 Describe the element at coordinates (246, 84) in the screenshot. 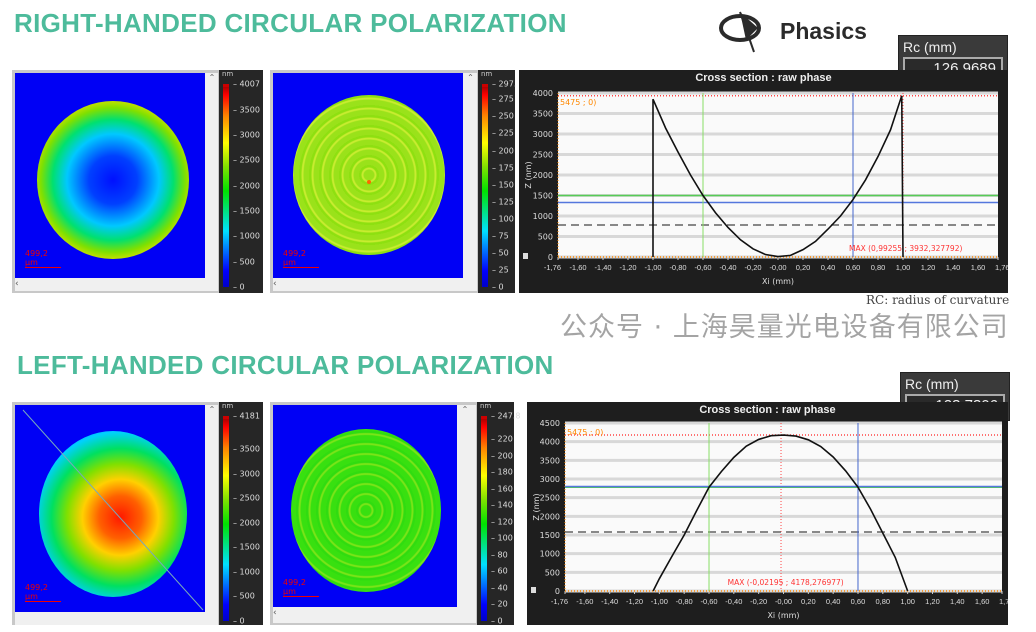

I see `colorbar-tick-label: – 4007` at that location.